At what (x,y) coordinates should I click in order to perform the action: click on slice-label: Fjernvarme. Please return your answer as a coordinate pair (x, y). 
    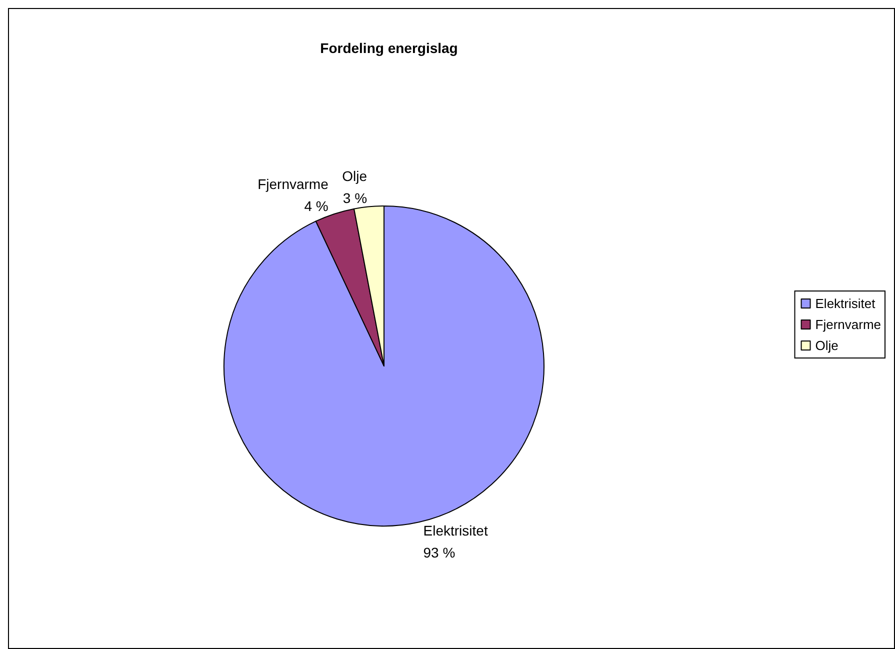
    Looking at the image, I should click on (293, 184).